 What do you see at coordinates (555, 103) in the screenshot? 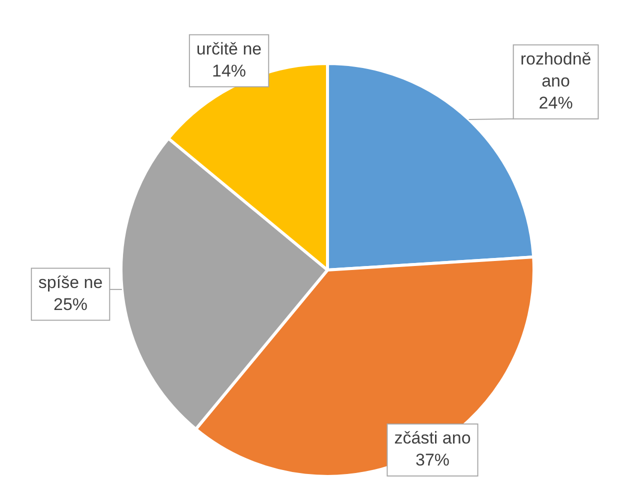
I see `data-label: 24%` at bounding box center [555, 103].